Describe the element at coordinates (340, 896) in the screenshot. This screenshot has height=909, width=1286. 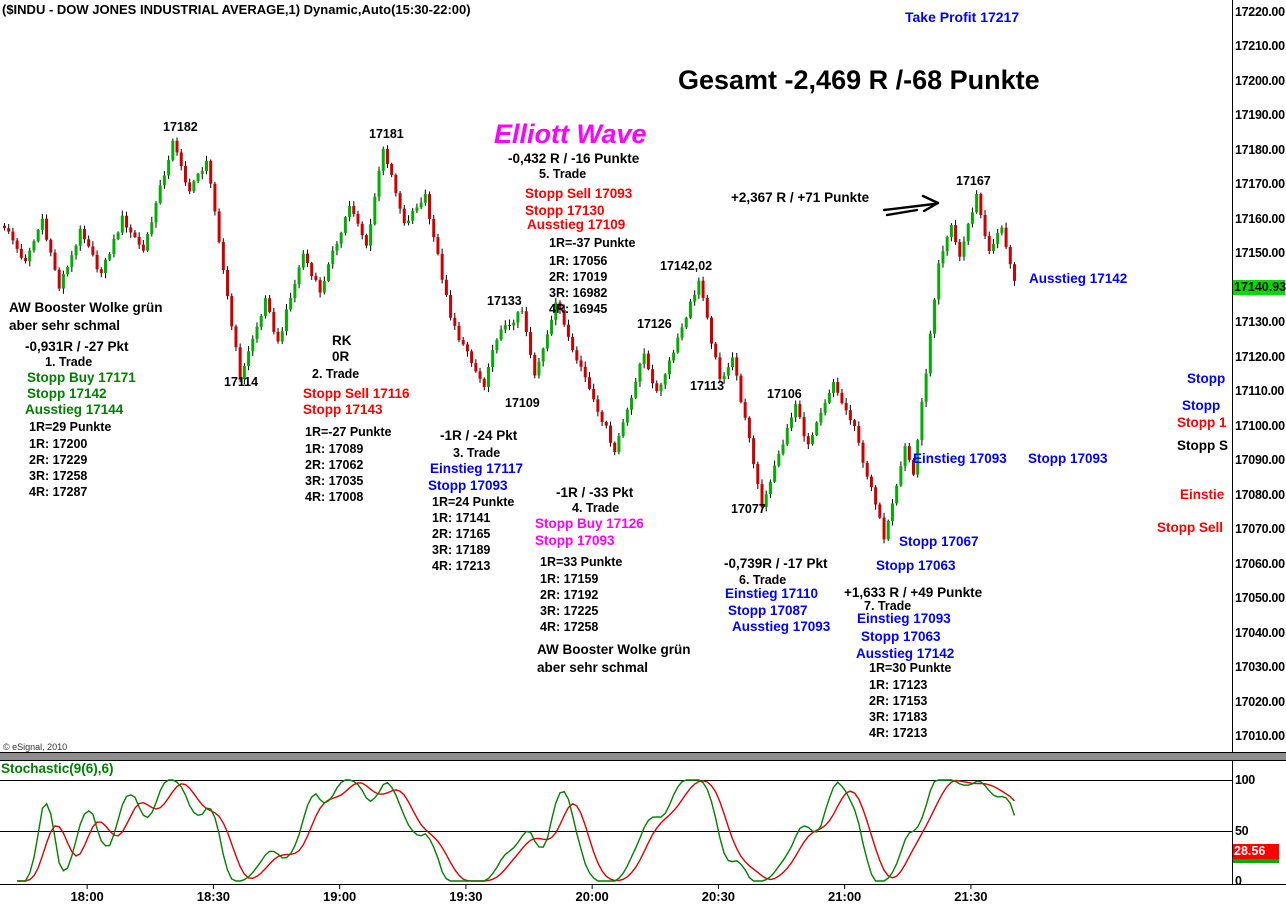
I see `time-axis-label: 19:00` at that location.